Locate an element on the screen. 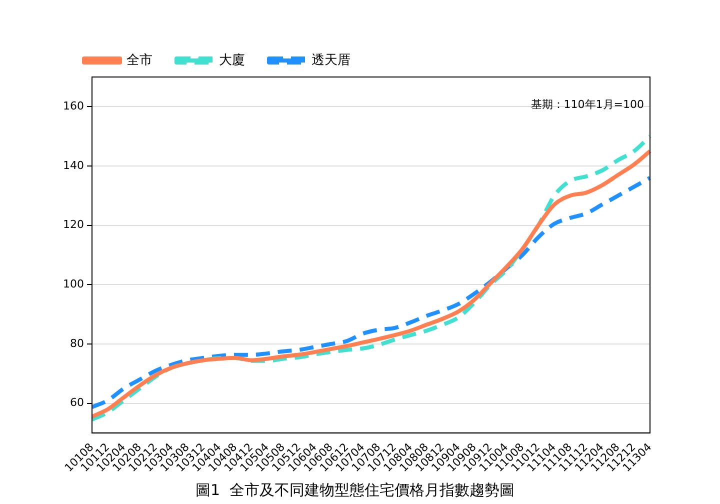 The width and height of the screenshot is (720, 504). y-tick-label: 80 is located at coordinates (77, 343).